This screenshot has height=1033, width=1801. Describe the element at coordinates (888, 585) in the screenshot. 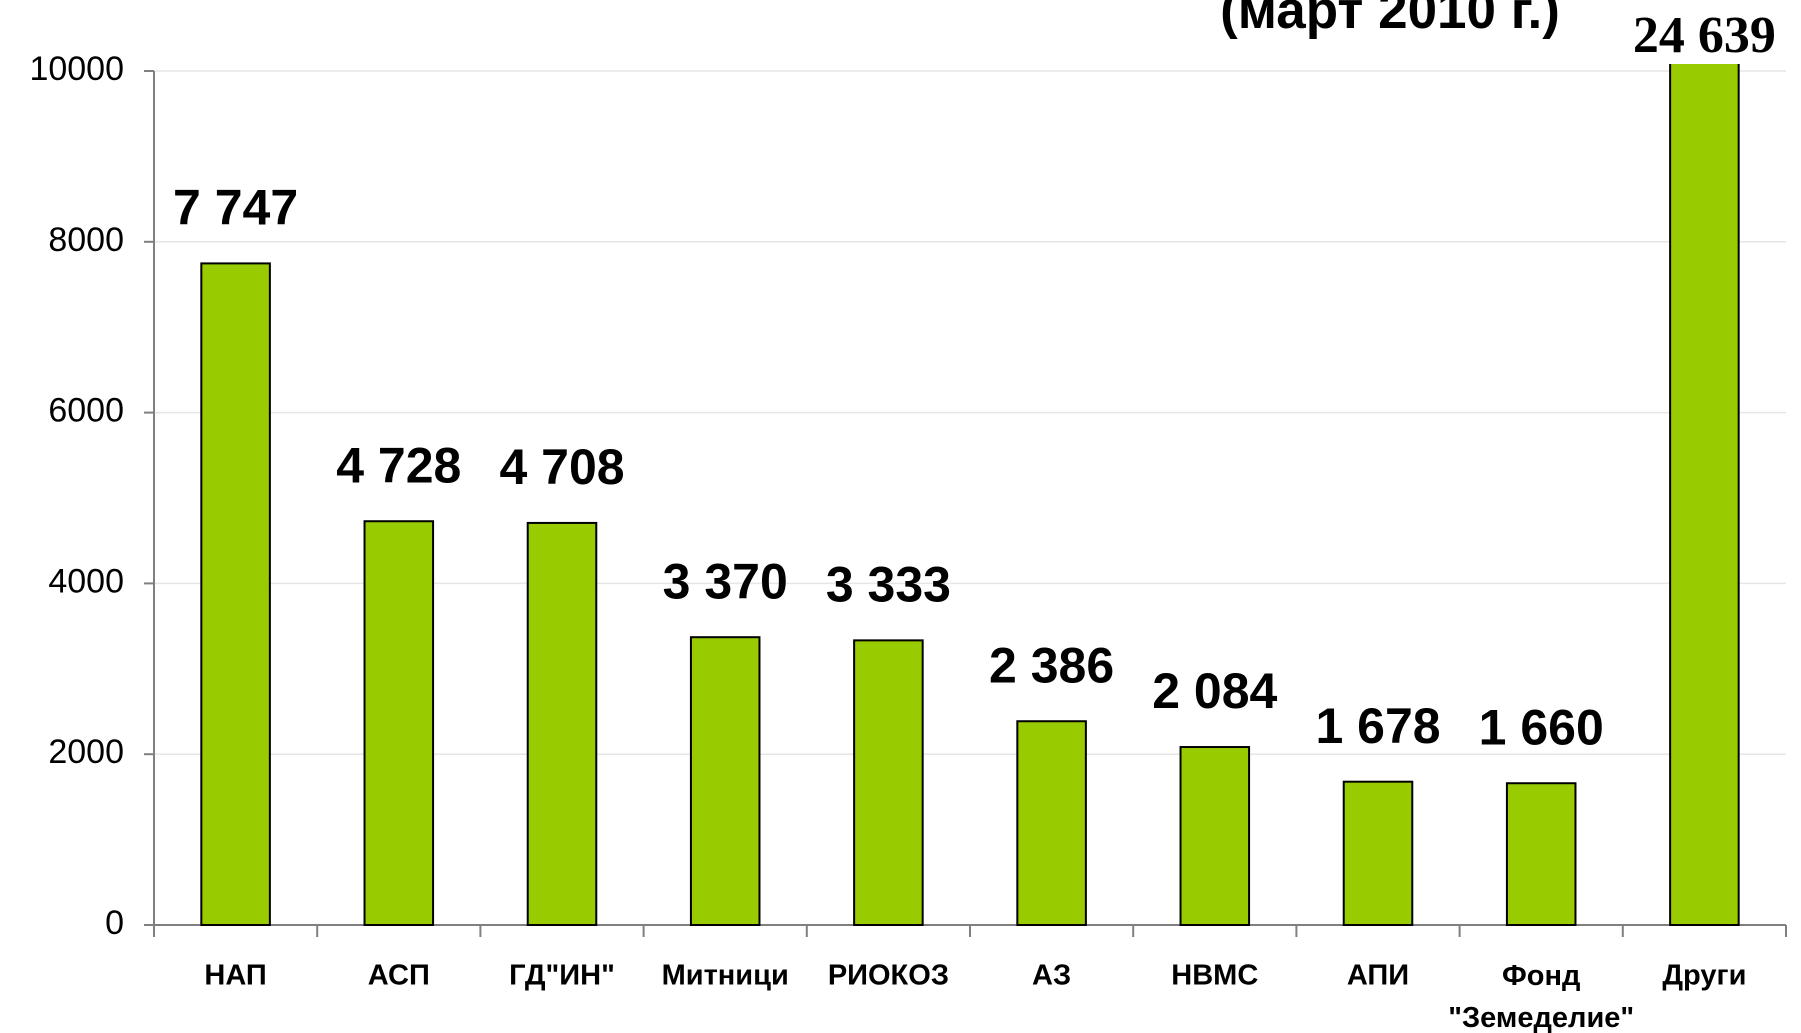

I see `value-label: 3 333` at that location.